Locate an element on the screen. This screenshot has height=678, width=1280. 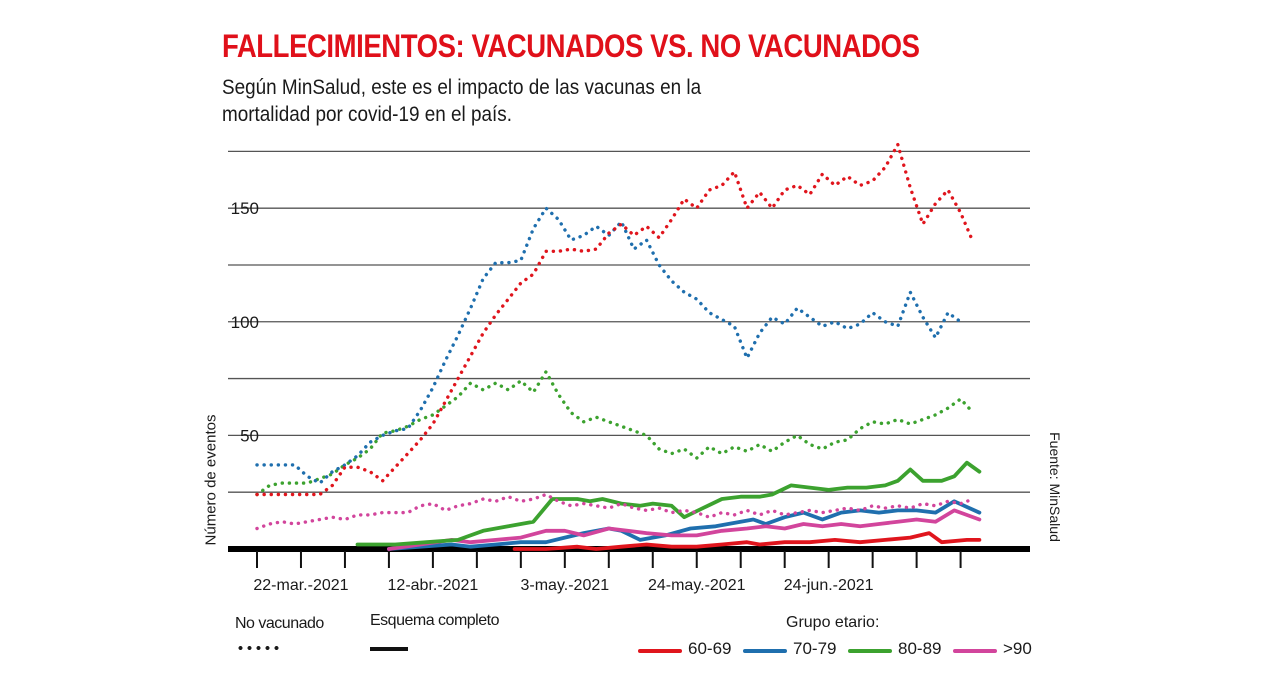
legend-label-70-79: 70-79 is located at coordinates (815, 648).